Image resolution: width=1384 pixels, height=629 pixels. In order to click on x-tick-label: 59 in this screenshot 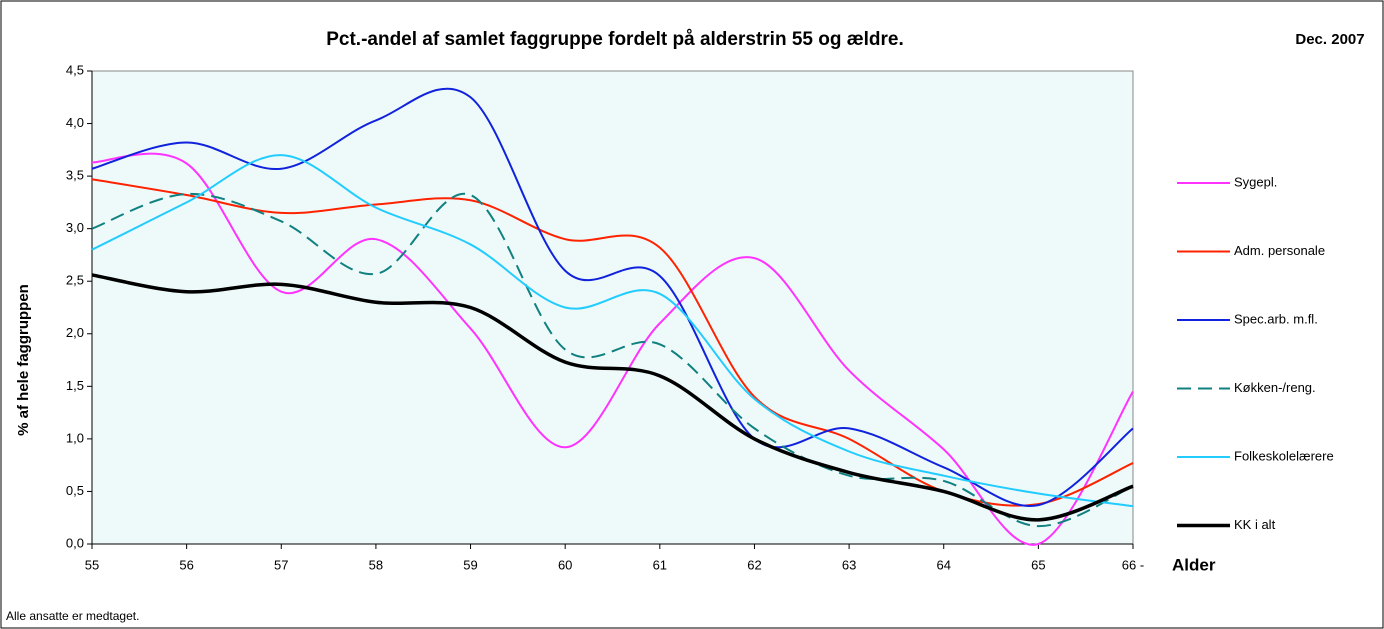, I will do `click(470, 564)`.